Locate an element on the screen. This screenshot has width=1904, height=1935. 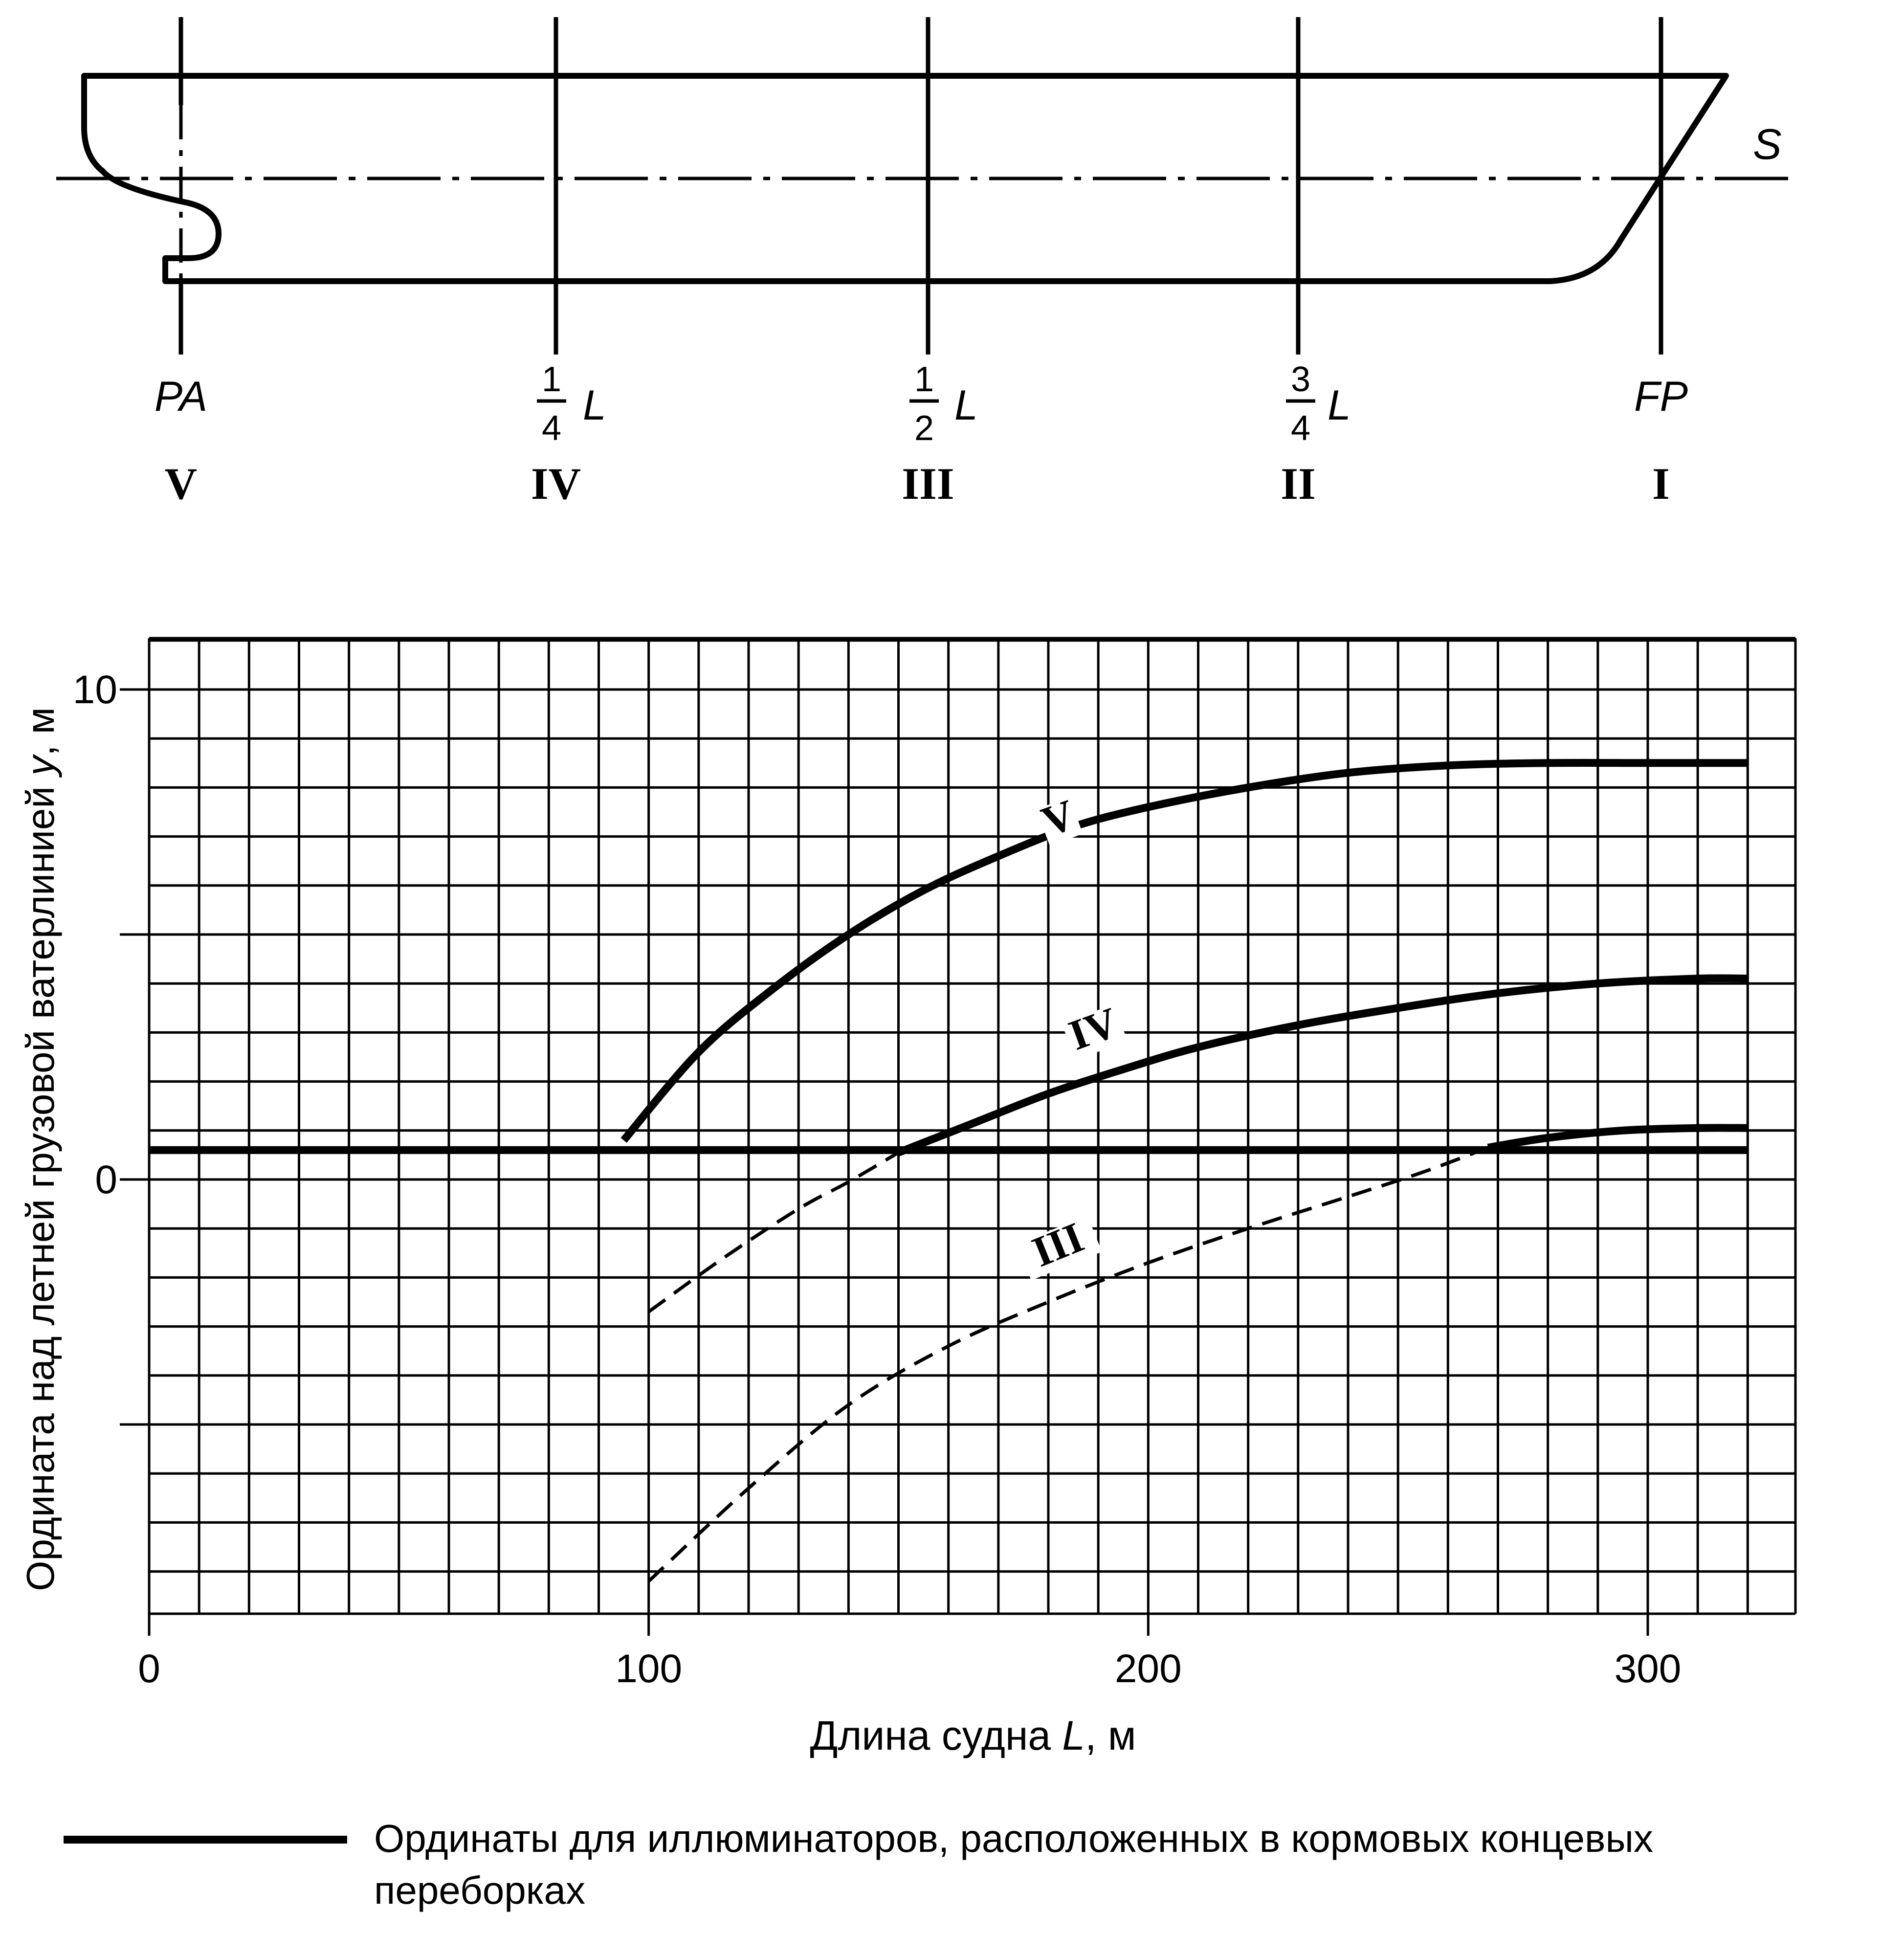
series-line-v-solid is located at coordinates (1184, 950).